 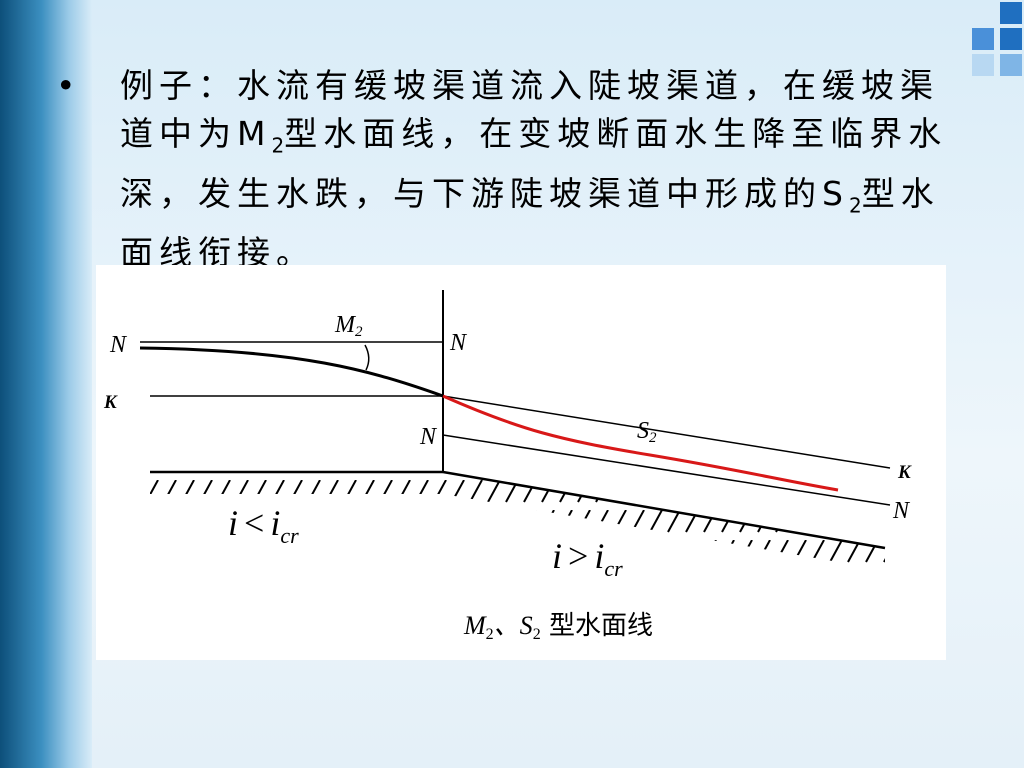 I want to click on text: 、S, so click(x=513, y=625).